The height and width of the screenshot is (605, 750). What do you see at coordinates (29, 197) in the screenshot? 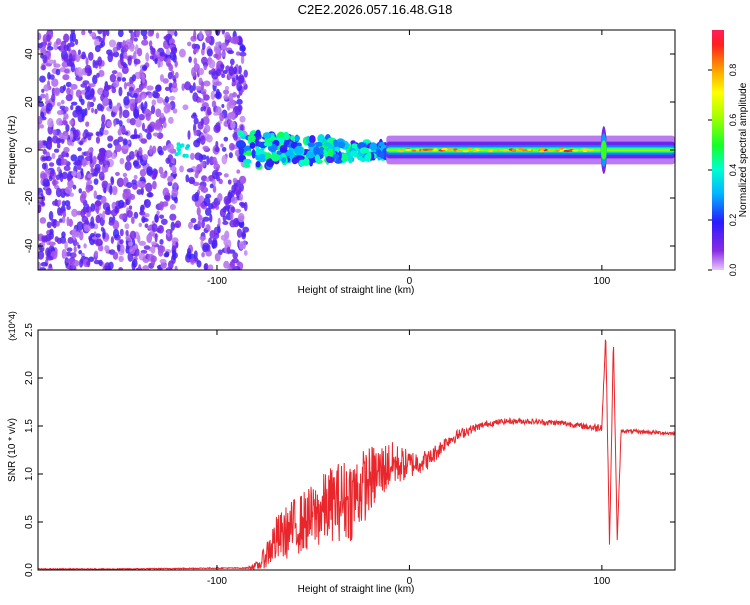
I see `spectrogram-y-tick-label: -20` at bounding box center [29, 197].